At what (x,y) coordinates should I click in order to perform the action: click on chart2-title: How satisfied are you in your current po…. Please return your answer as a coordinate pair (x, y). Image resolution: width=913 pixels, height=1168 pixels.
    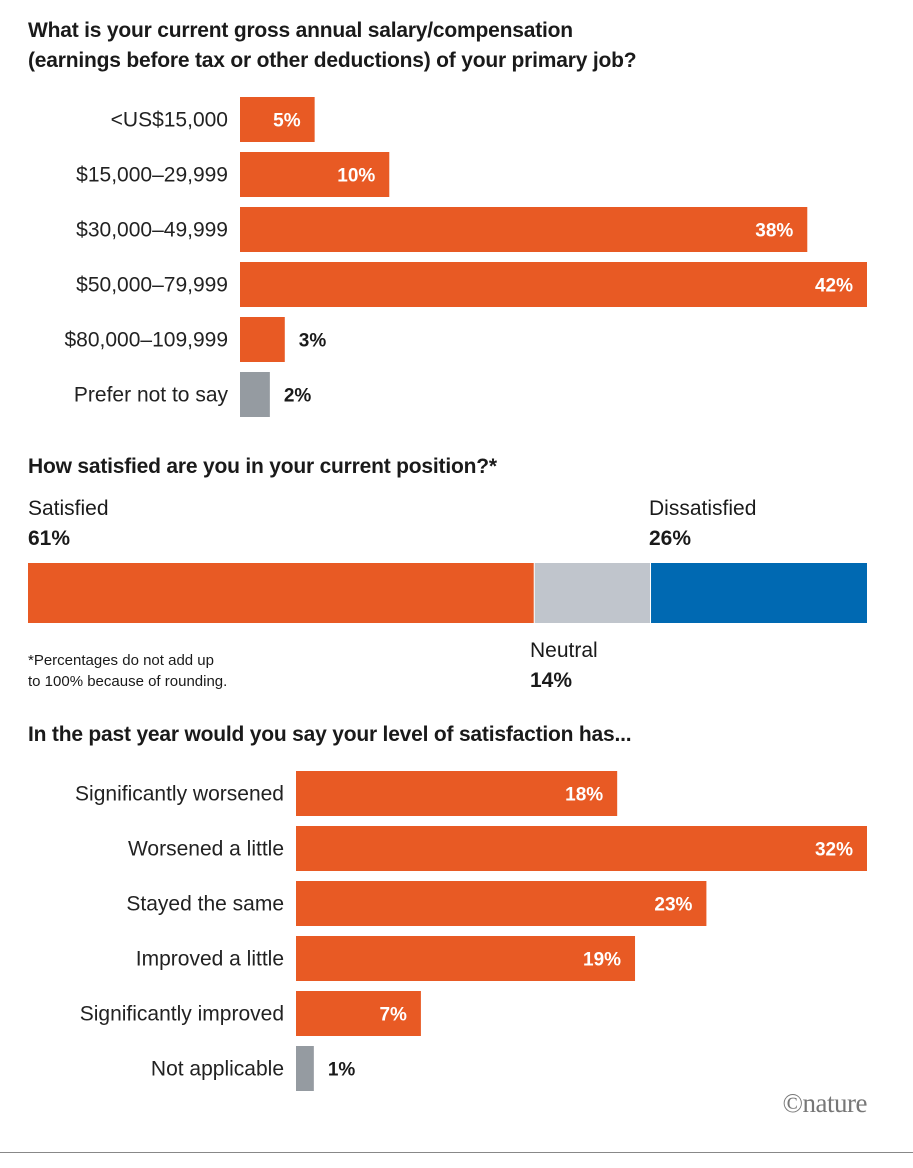
    Looking at the image, I should click on (262, 466).